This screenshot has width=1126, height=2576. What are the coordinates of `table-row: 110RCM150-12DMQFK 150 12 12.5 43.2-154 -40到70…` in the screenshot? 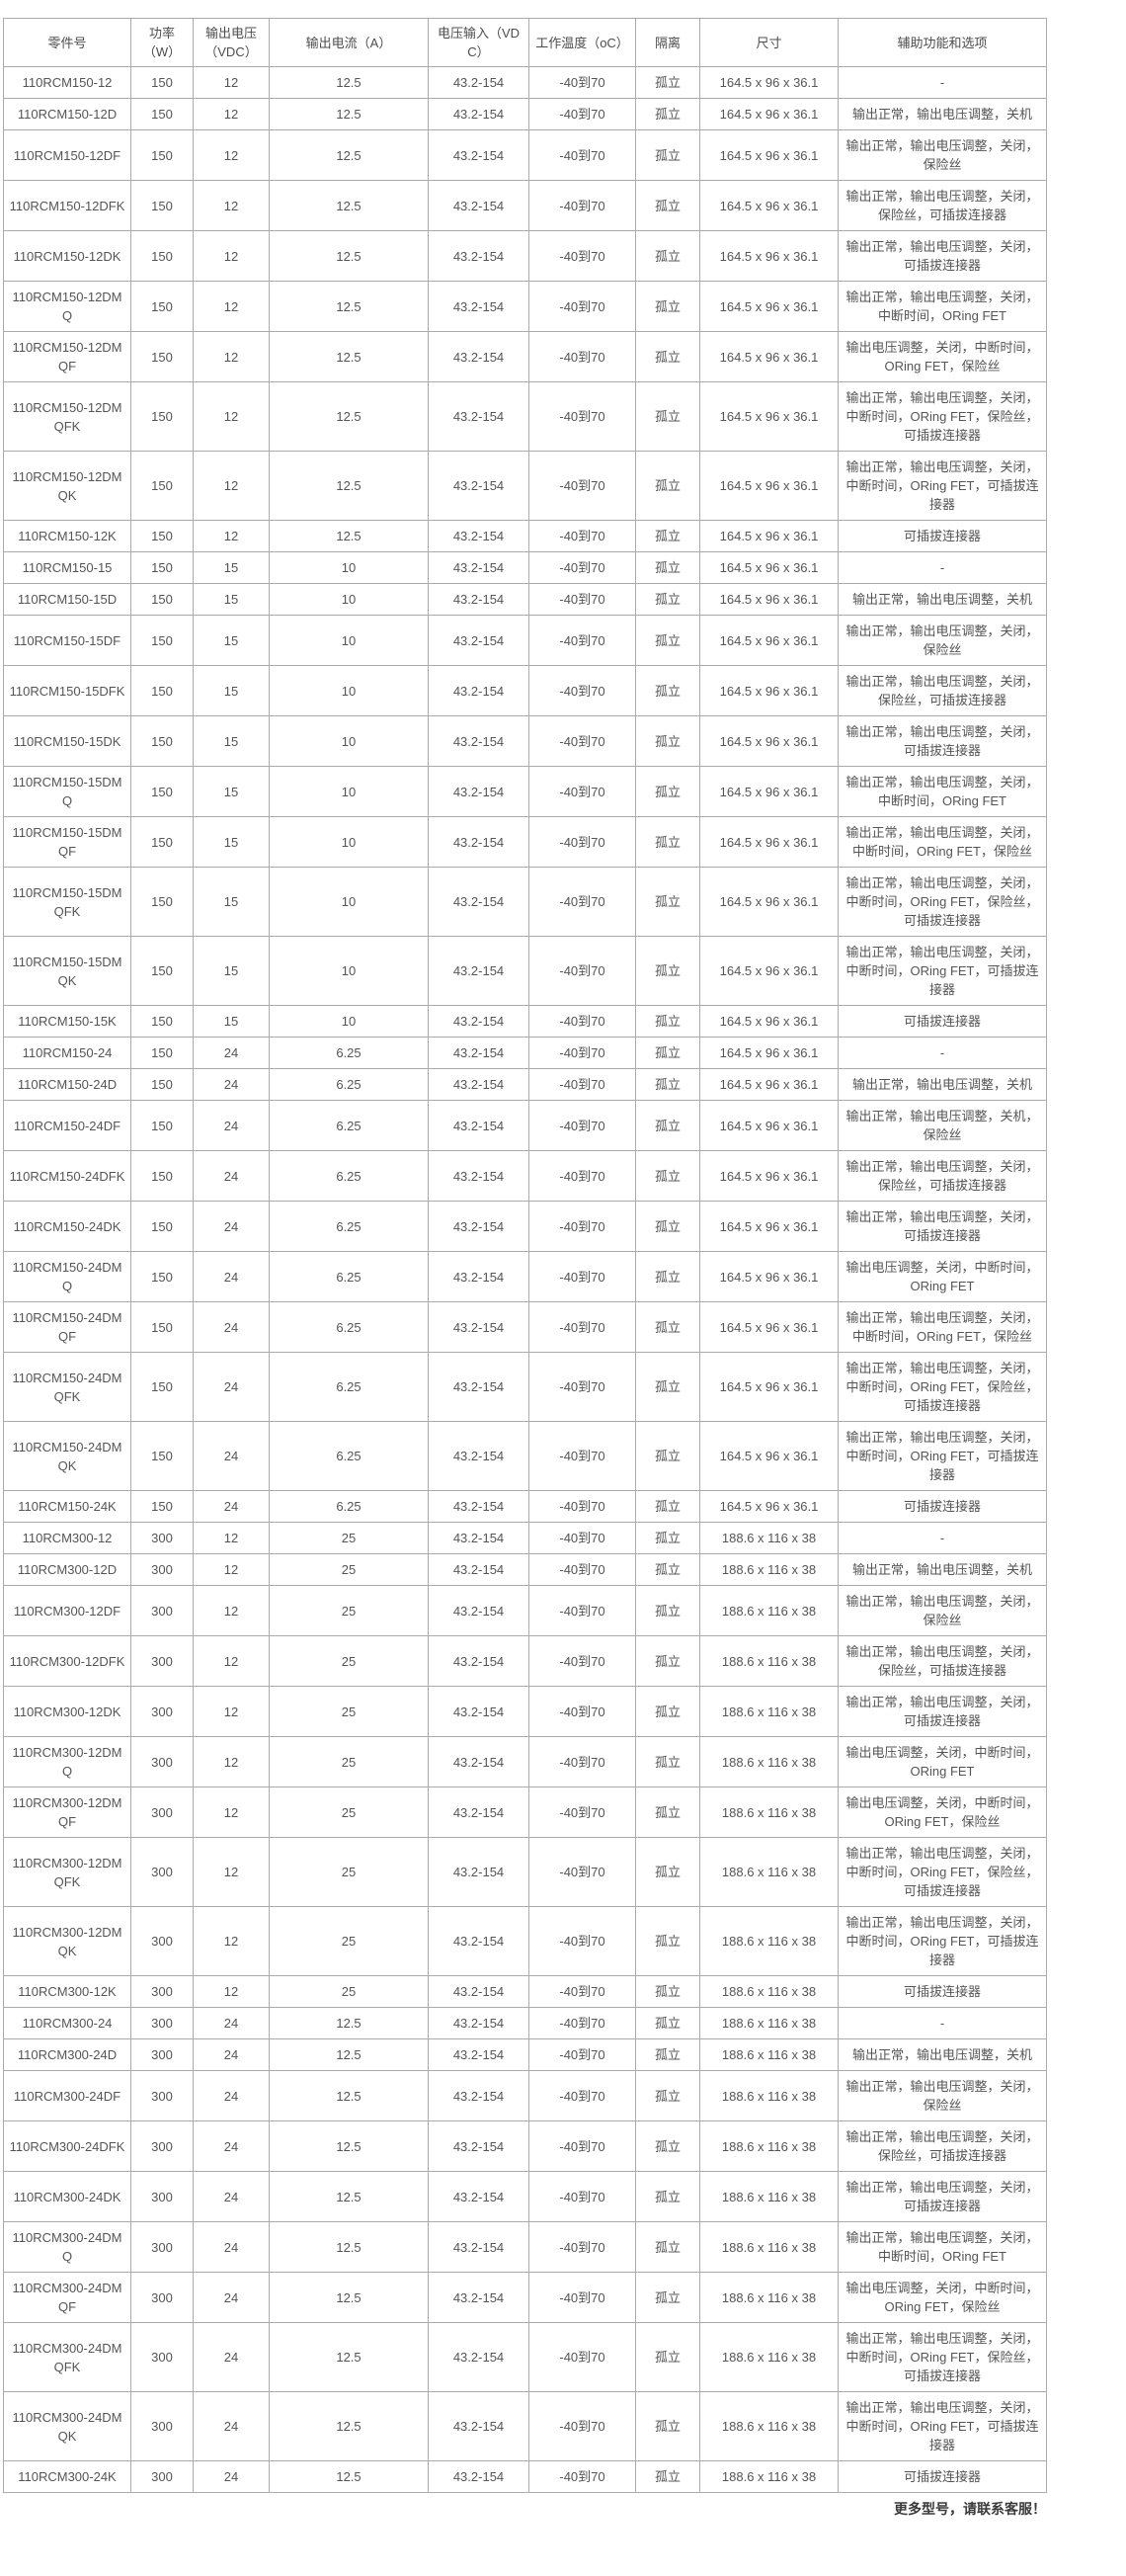 It's located at (525, 416).